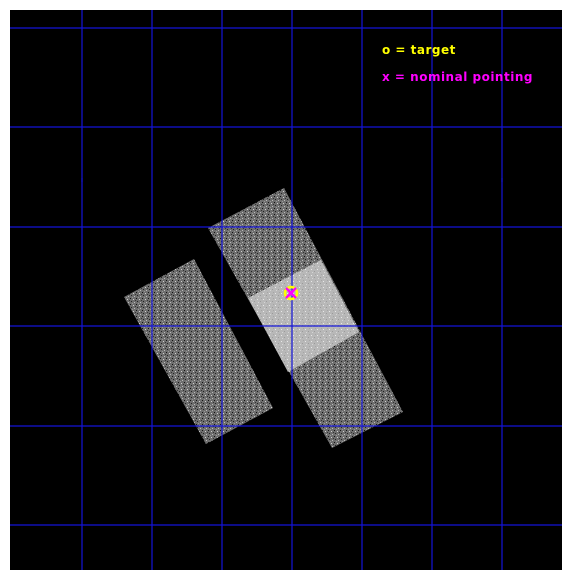 This screenshot has height=572, width=564. I want to click on legend-nominal-pointing: x = nominal pointing, so click(457, 77).